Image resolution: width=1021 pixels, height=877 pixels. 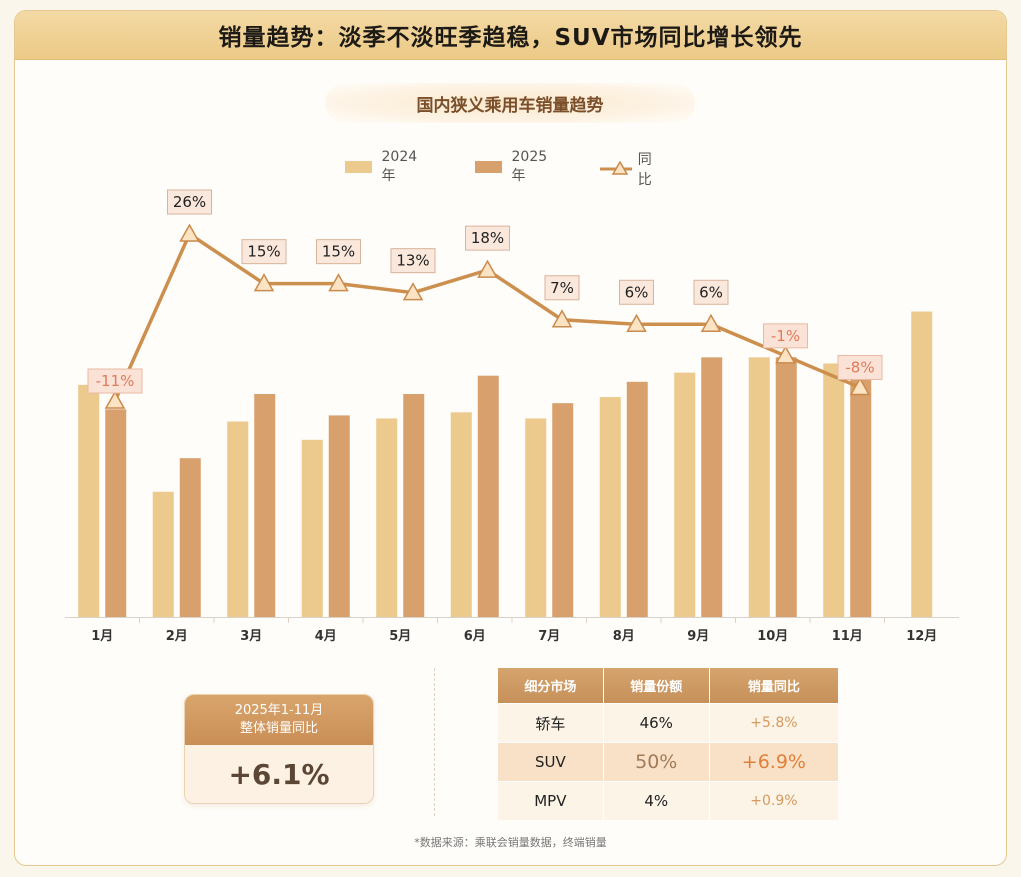 I want to click on cell-segment: 轿车, so click(x=551, y=723).